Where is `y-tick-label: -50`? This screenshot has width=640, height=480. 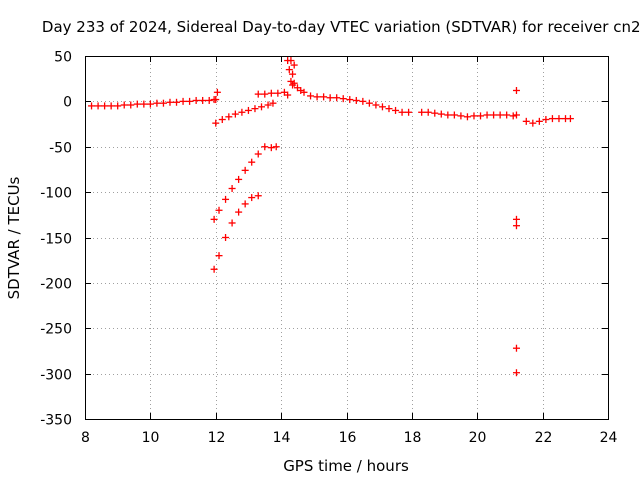
y-tick-label: -50 is located at coordinates (60, 149).